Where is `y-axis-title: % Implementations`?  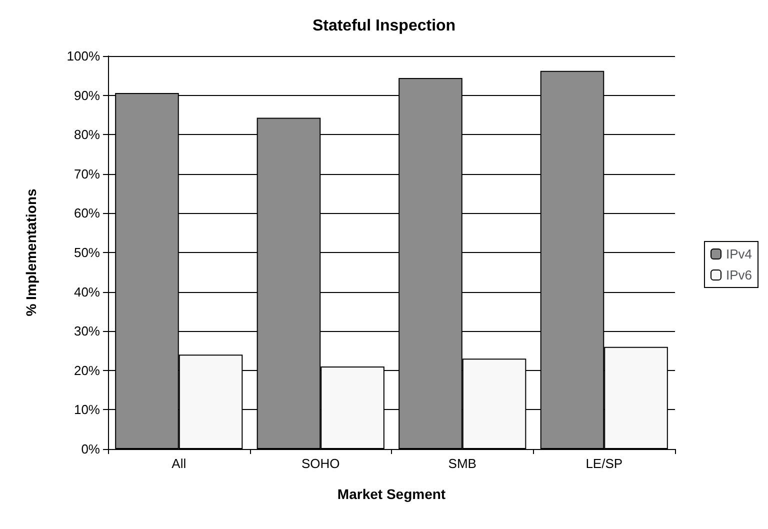
y-axis-title: % Implementations is located at coordinates (31, 252).